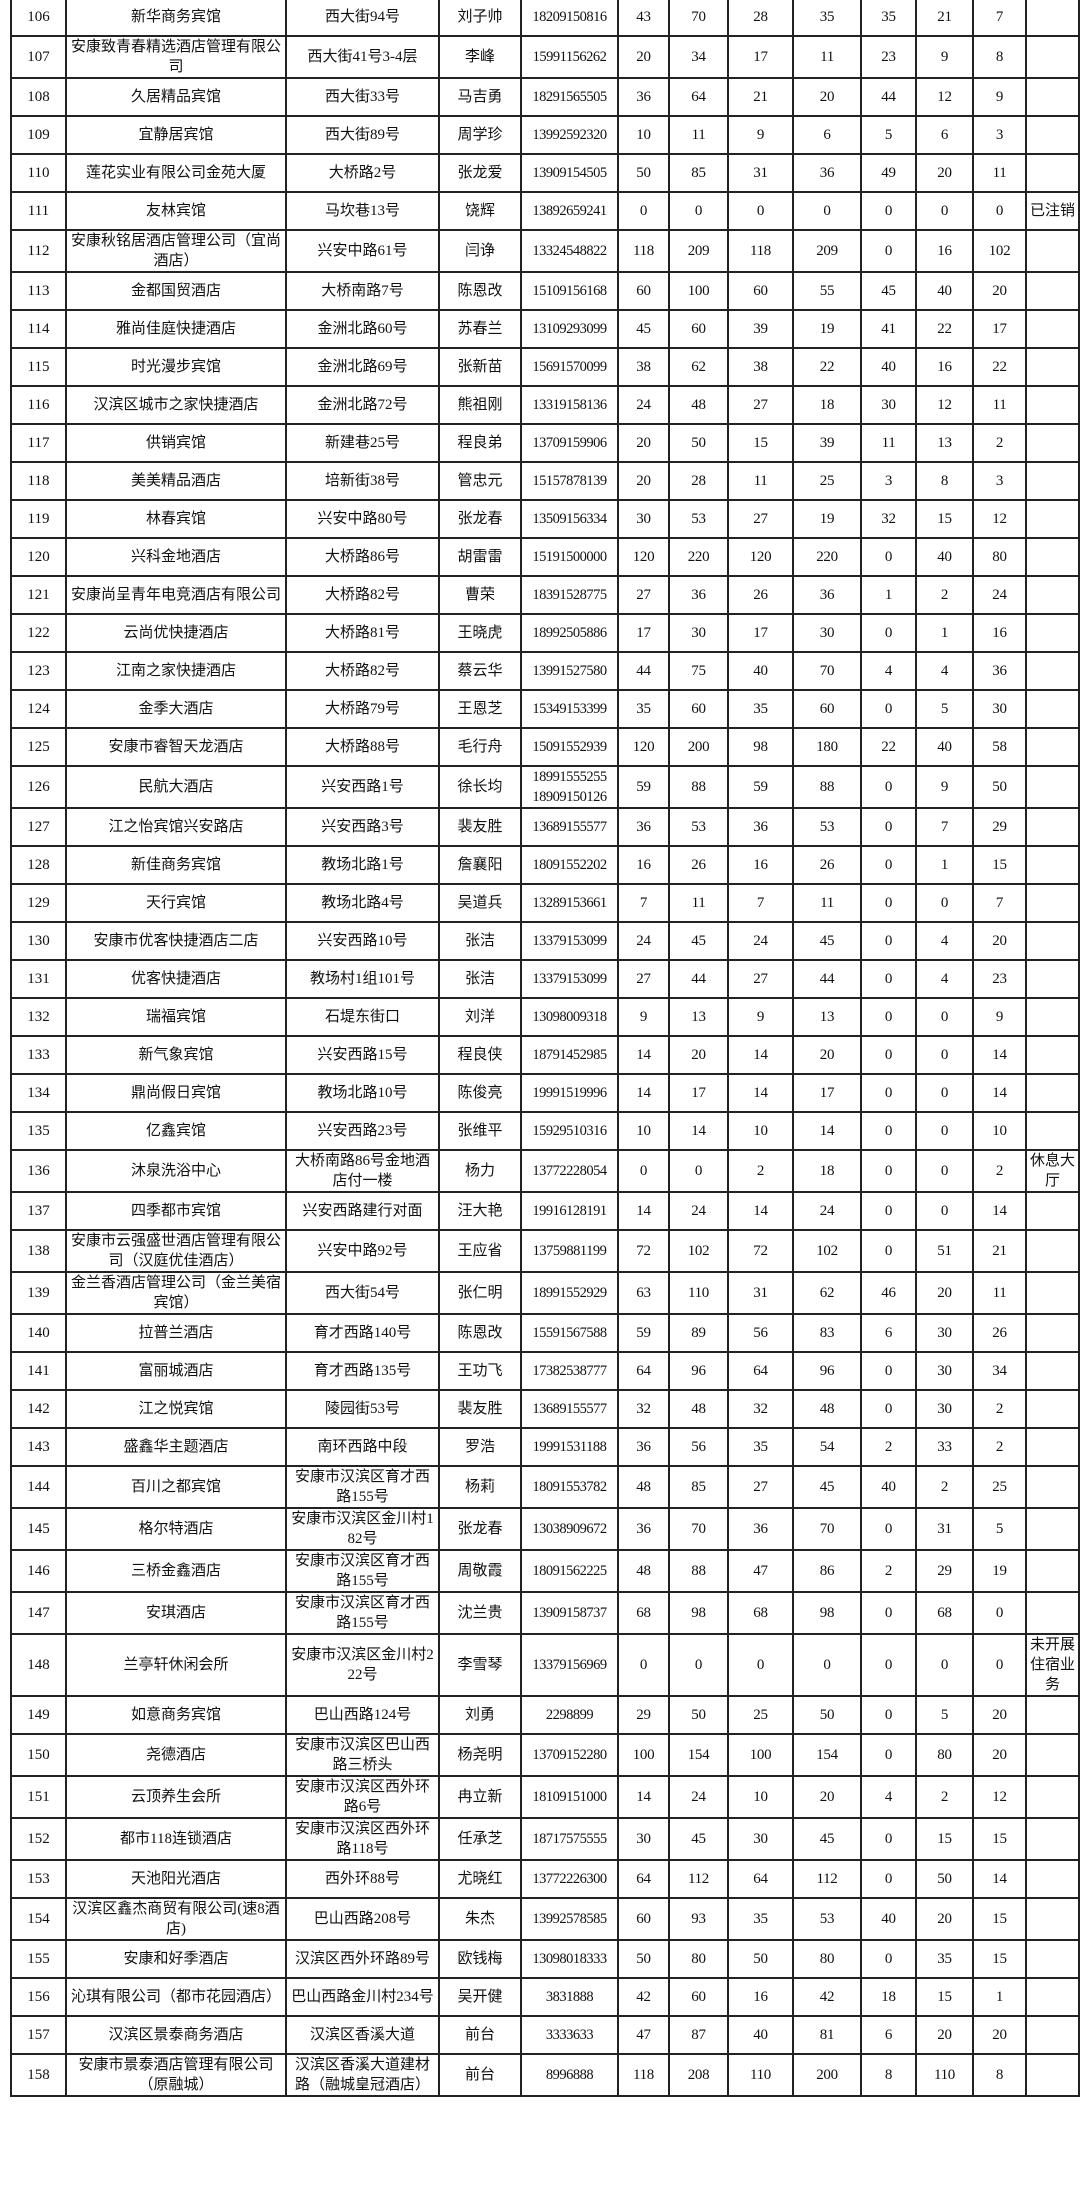 The height and width of the screenshot is (2199, 1080). What do you see at coordinates (38, 367) in the screenshot?
I see `row-number-cell: 115` at bounding box center [38, 367].